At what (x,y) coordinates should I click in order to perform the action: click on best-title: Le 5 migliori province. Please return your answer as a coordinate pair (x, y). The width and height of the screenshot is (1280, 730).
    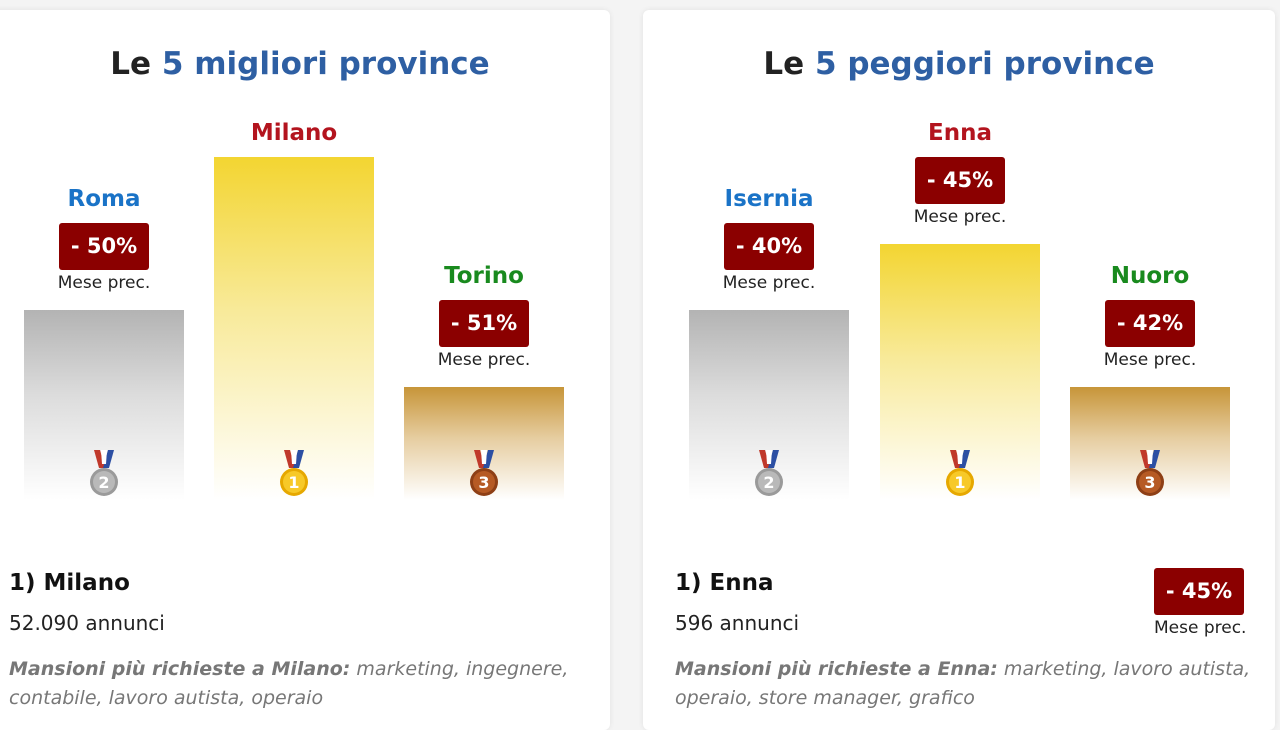
    Looking at the image, I should click on (300, 64).